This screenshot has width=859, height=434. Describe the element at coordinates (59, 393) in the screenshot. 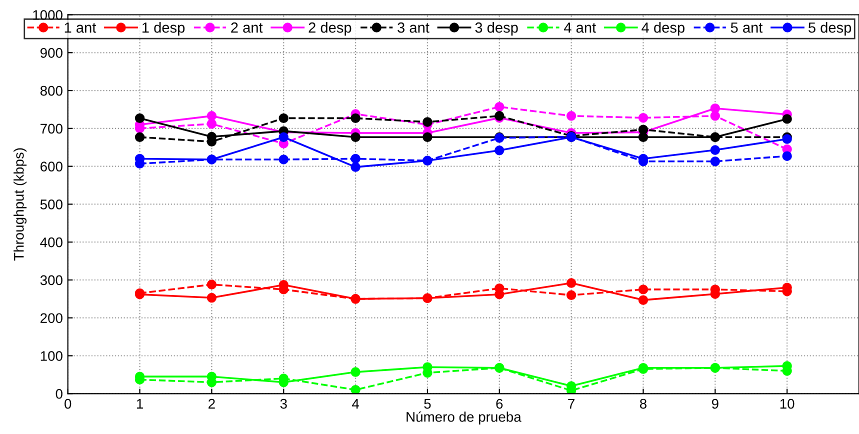

I see `y-tick-label: 0` at that location.